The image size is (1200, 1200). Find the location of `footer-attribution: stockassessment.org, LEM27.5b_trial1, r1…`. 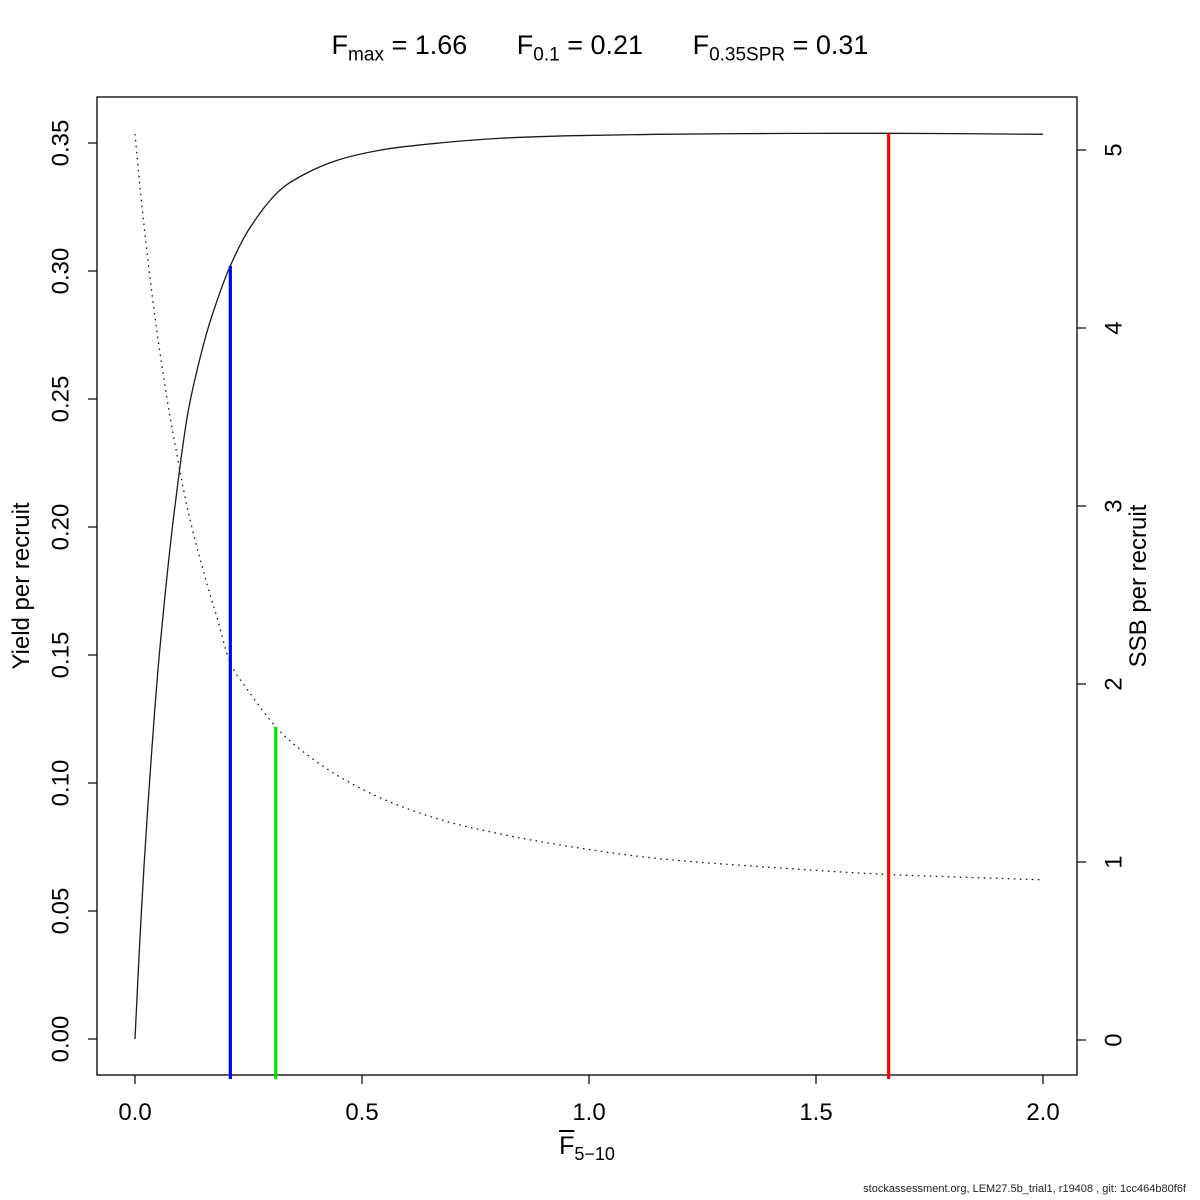

footer-attribution: stockassessment.org, LEM27.5b_trial1, r1… is located at coordinates (1024, 1189).